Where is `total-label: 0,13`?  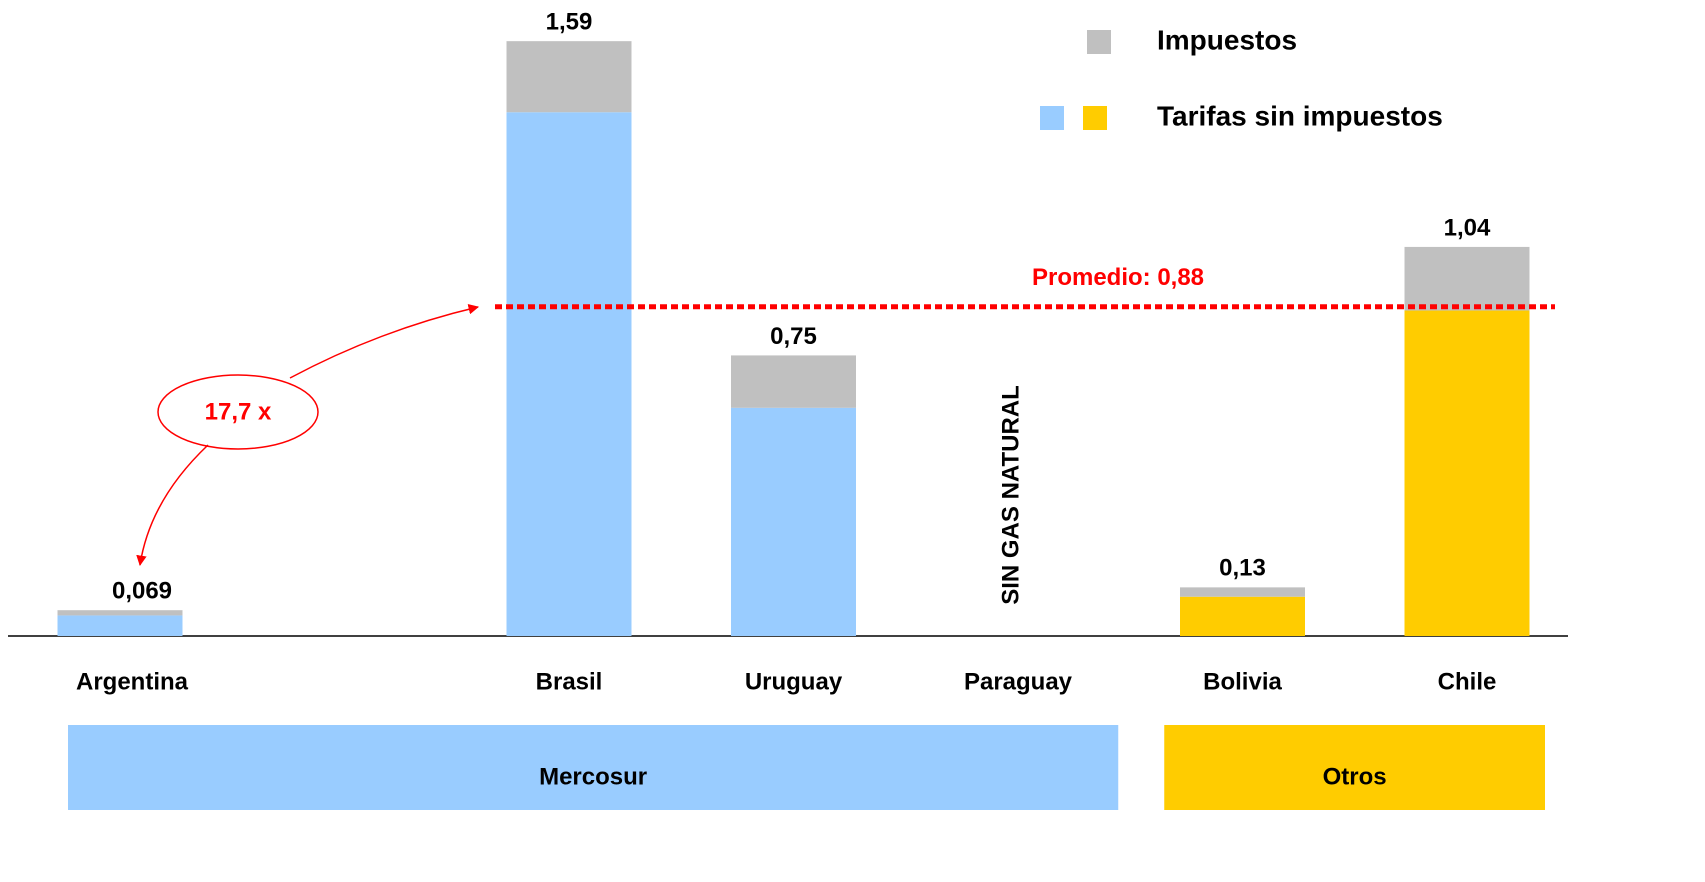 total-label: 0,13 is located at coordinates (1242, 568).